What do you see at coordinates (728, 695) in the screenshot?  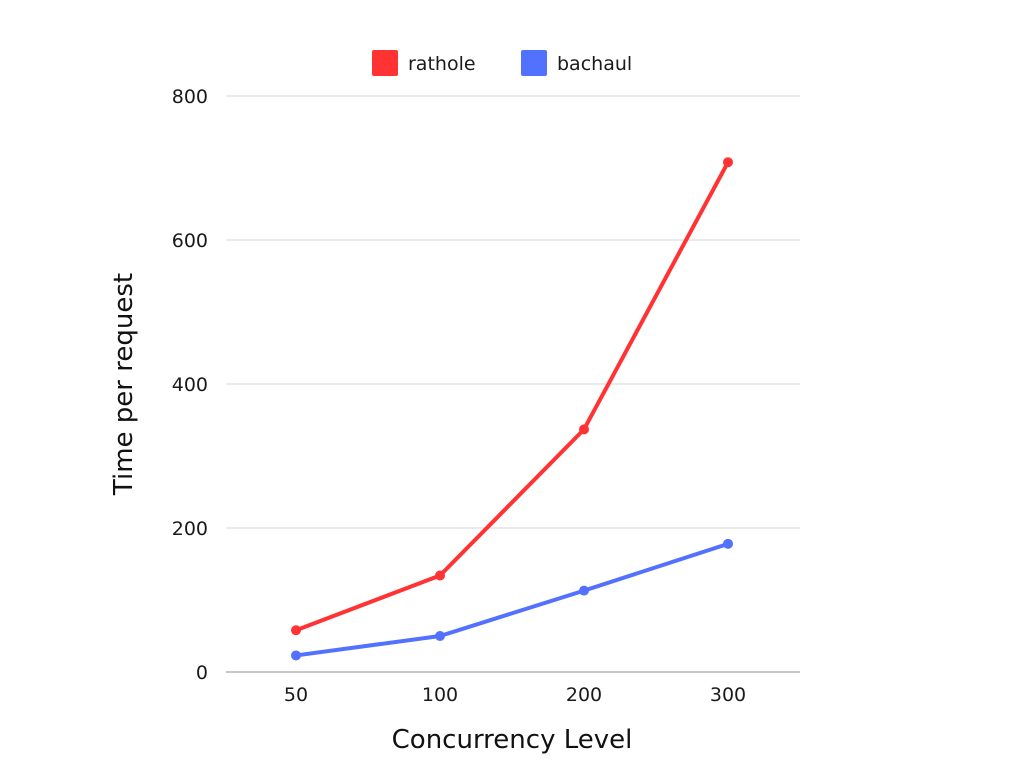 I see `x-tick-label: 300` at bounding box center [728, 695].